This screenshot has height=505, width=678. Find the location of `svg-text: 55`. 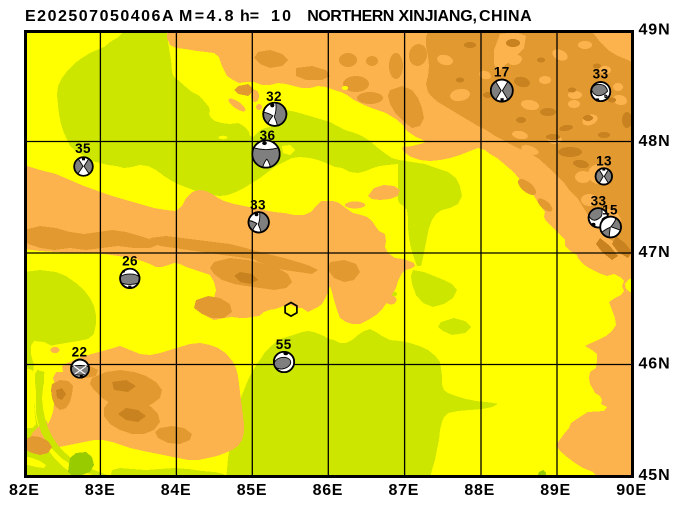

svg-text: 55 is located at coordinates (284, 344).